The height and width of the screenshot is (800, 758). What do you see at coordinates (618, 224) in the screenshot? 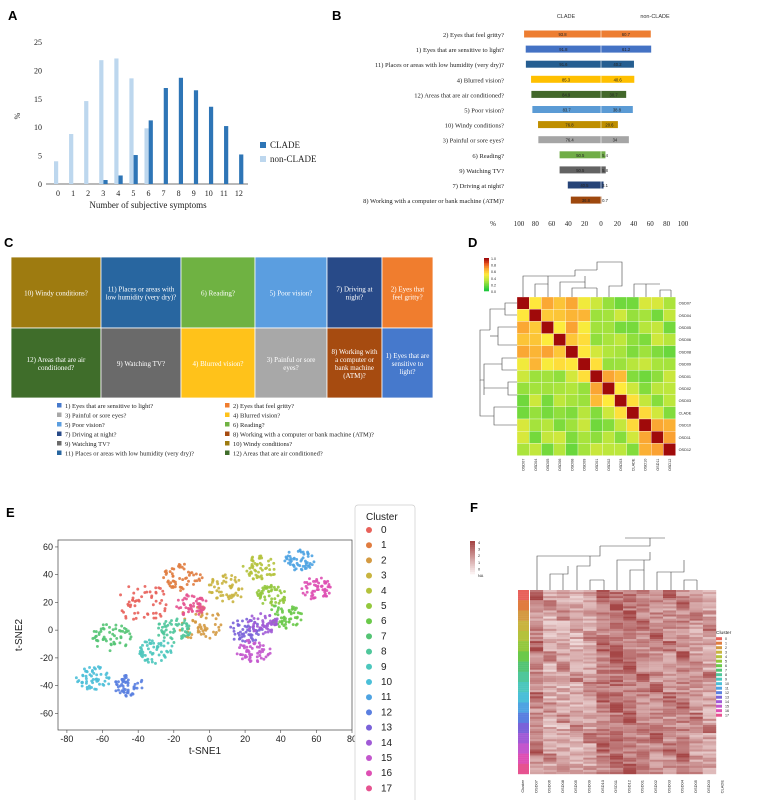
I see `b-x-tick-label: 20` at bounding box center [618, 224].